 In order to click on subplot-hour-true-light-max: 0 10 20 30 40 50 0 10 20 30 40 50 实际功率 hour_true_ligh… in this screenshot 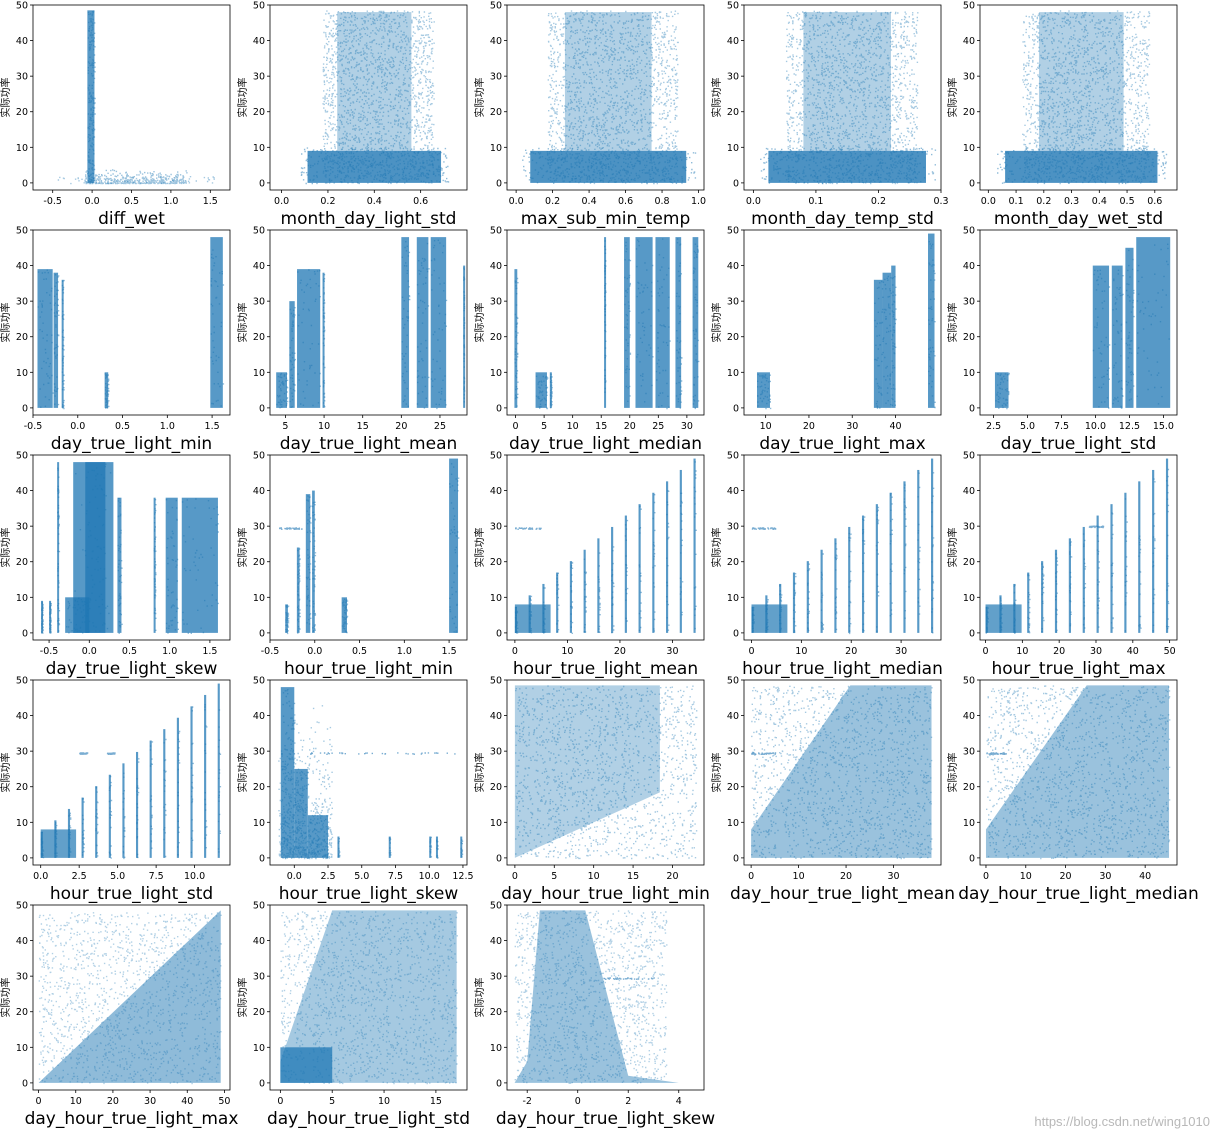, I will do `click(1062, 565)`.